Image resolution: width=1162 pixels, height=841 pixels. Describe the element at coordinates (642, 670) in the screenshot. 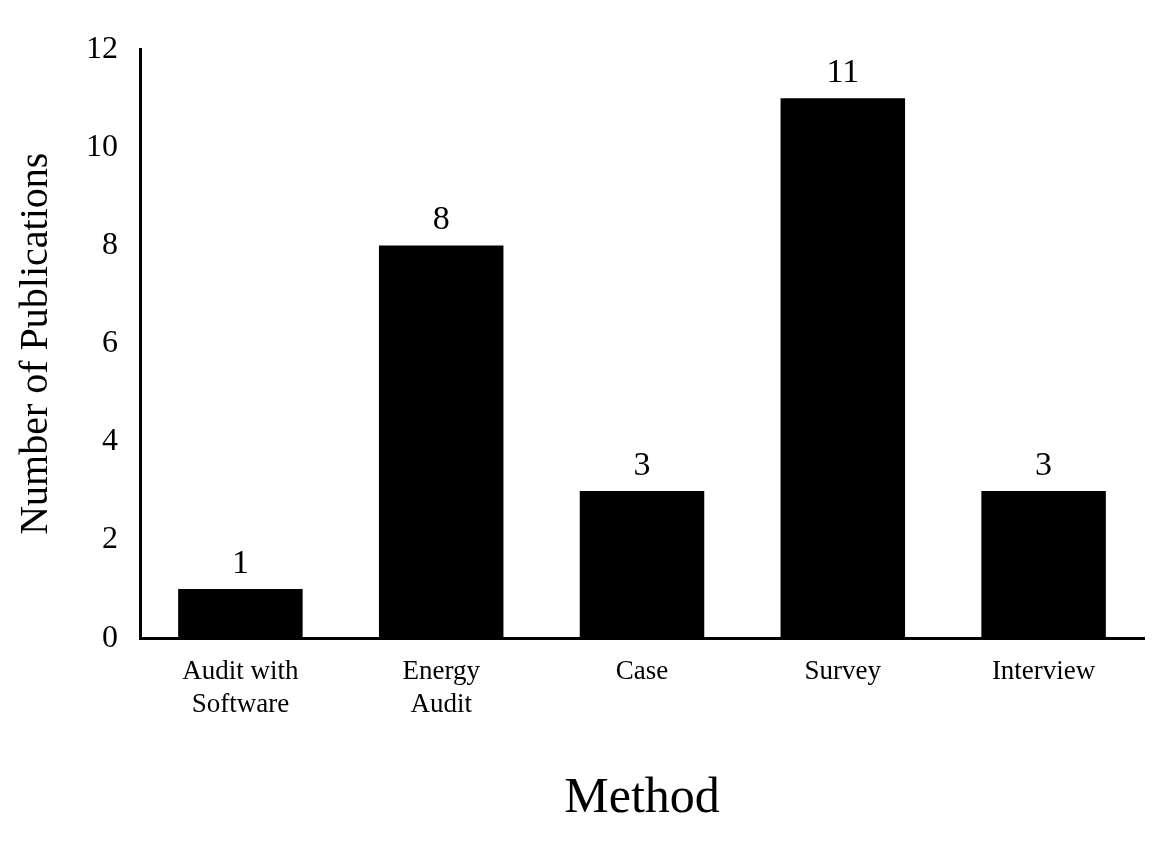

I see `x-tick-label: Case` at that location.